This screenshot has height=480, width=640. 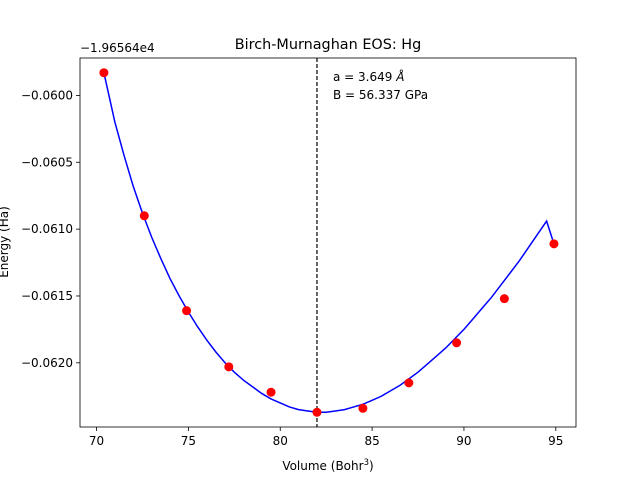 I want to click on x-tick-label: 85, so click(x=371, y=441).